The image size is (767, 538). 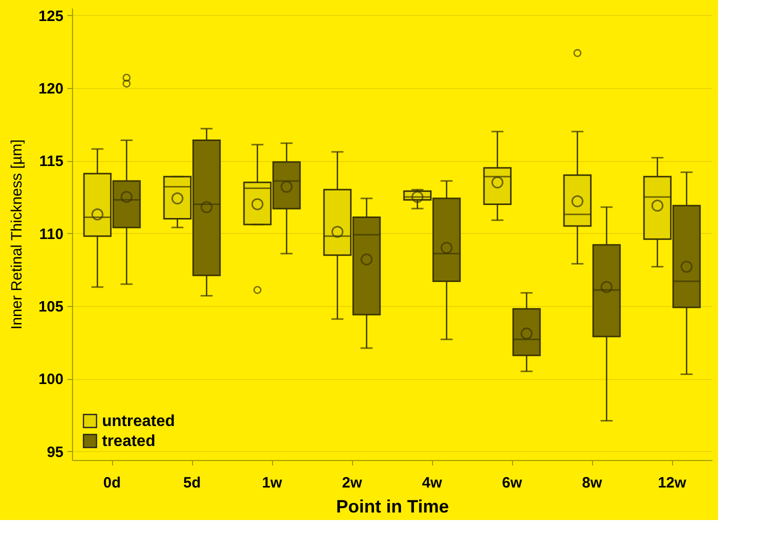 What do you see at coordinates (272, 483) in the screenshot?
I see `x-tick-label: 1w` at bounding box center [272, 483].